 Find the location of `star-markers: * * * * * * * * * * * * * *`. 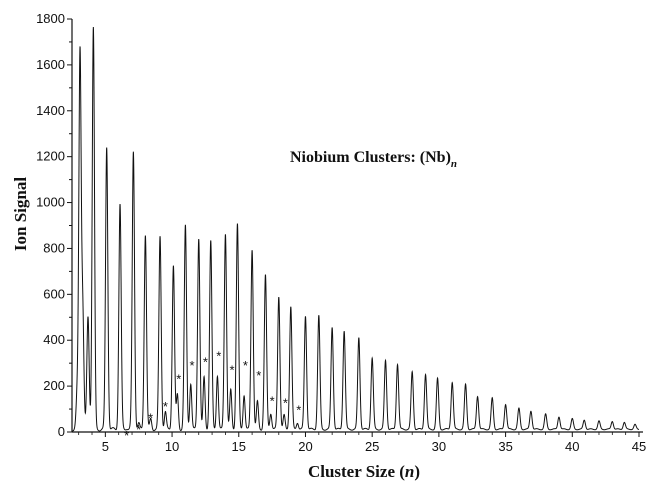

star-markers: * * * * * * * * * * * * * * is located at coordinates (212, 396).